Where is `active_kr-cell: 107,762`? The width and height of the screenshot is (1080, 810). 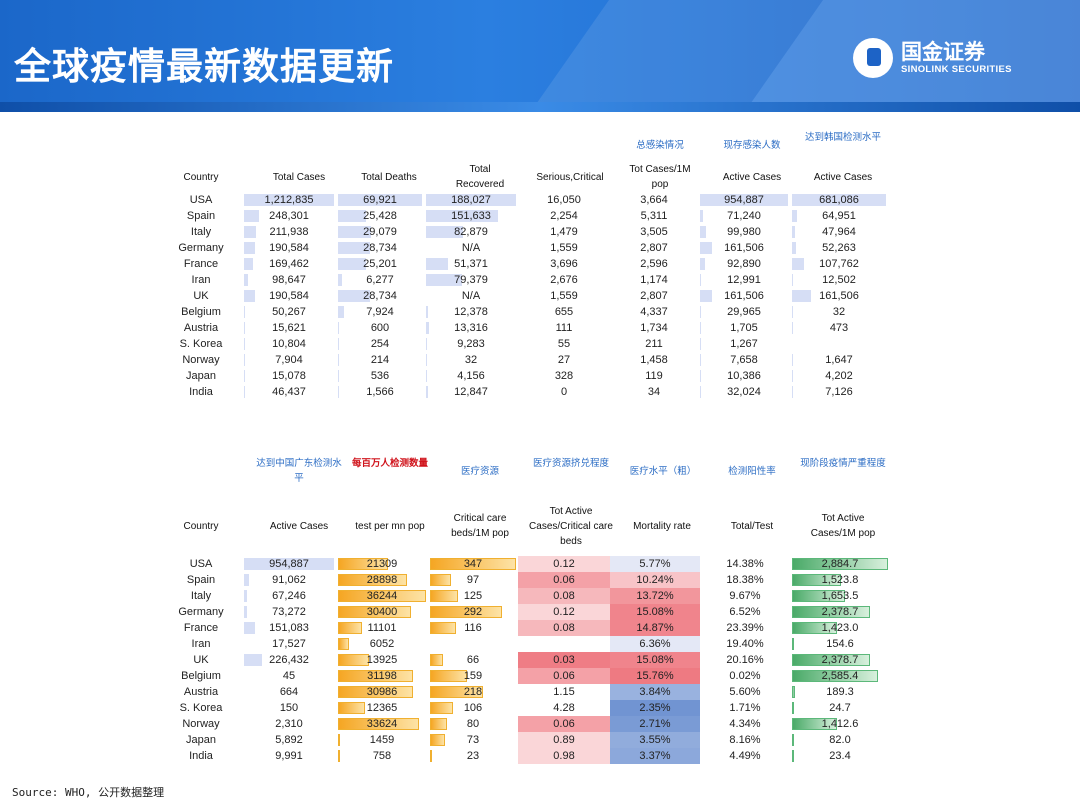 active_kr-cell: 107,762 is located at coordinates (839, 264).